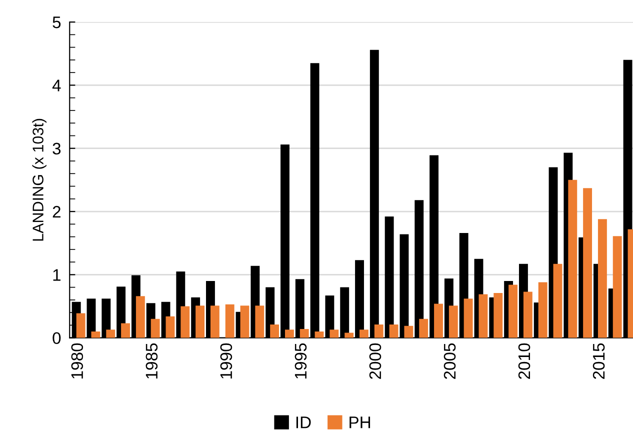  I want to click on x-tick-label: 2005, so click(450, 361).